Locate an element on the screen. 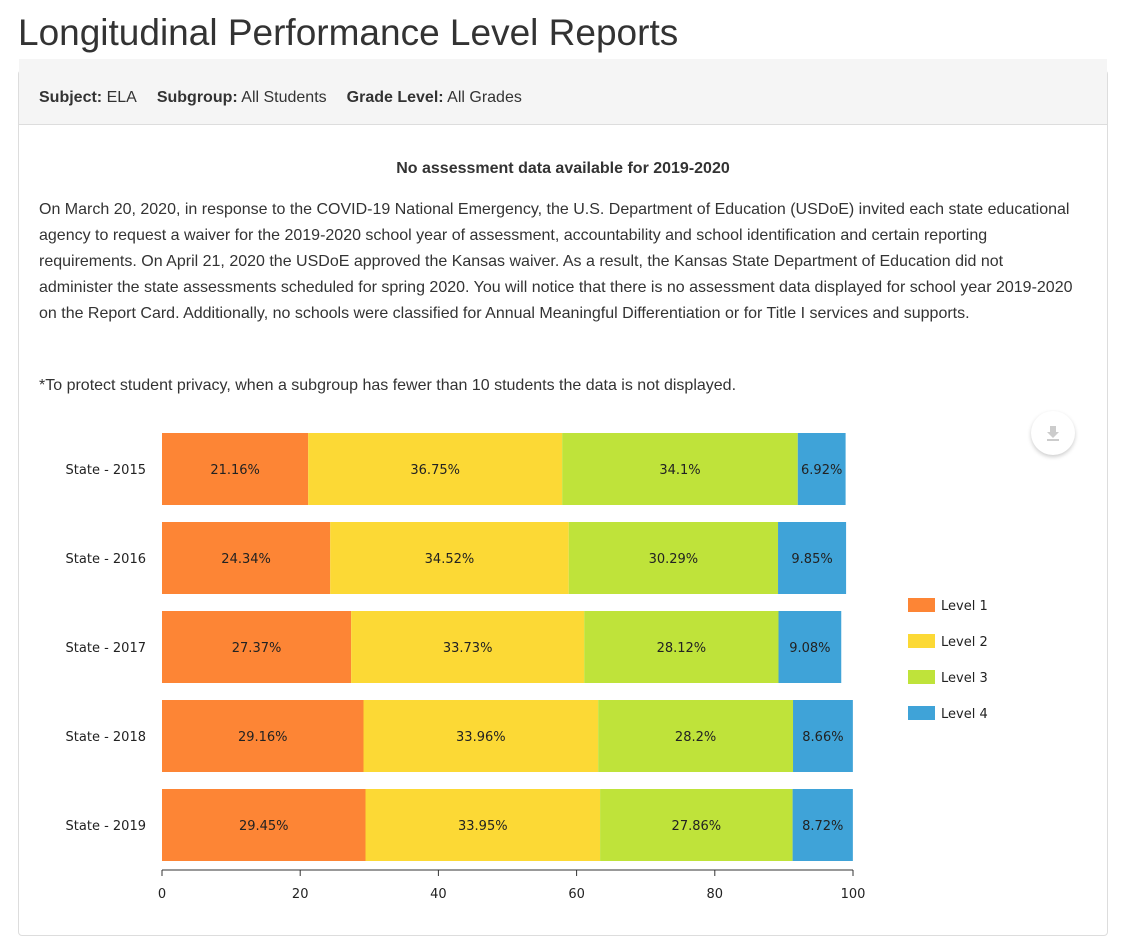  x-tick-label: 80 is located at coordinates (715, 894).